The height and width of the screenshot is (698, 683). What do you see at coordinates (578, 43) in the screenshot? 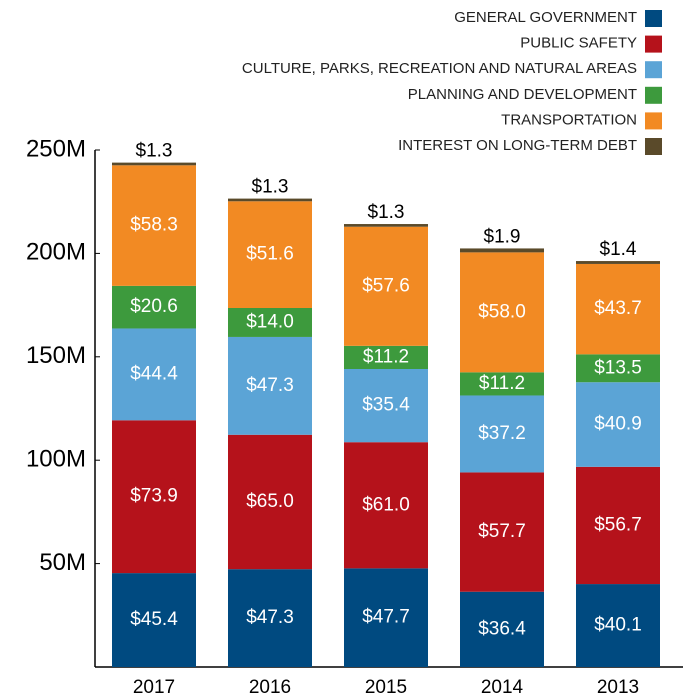
I see `legend-label: PUBLIC SAFETY` at bounding box center [578, 43].